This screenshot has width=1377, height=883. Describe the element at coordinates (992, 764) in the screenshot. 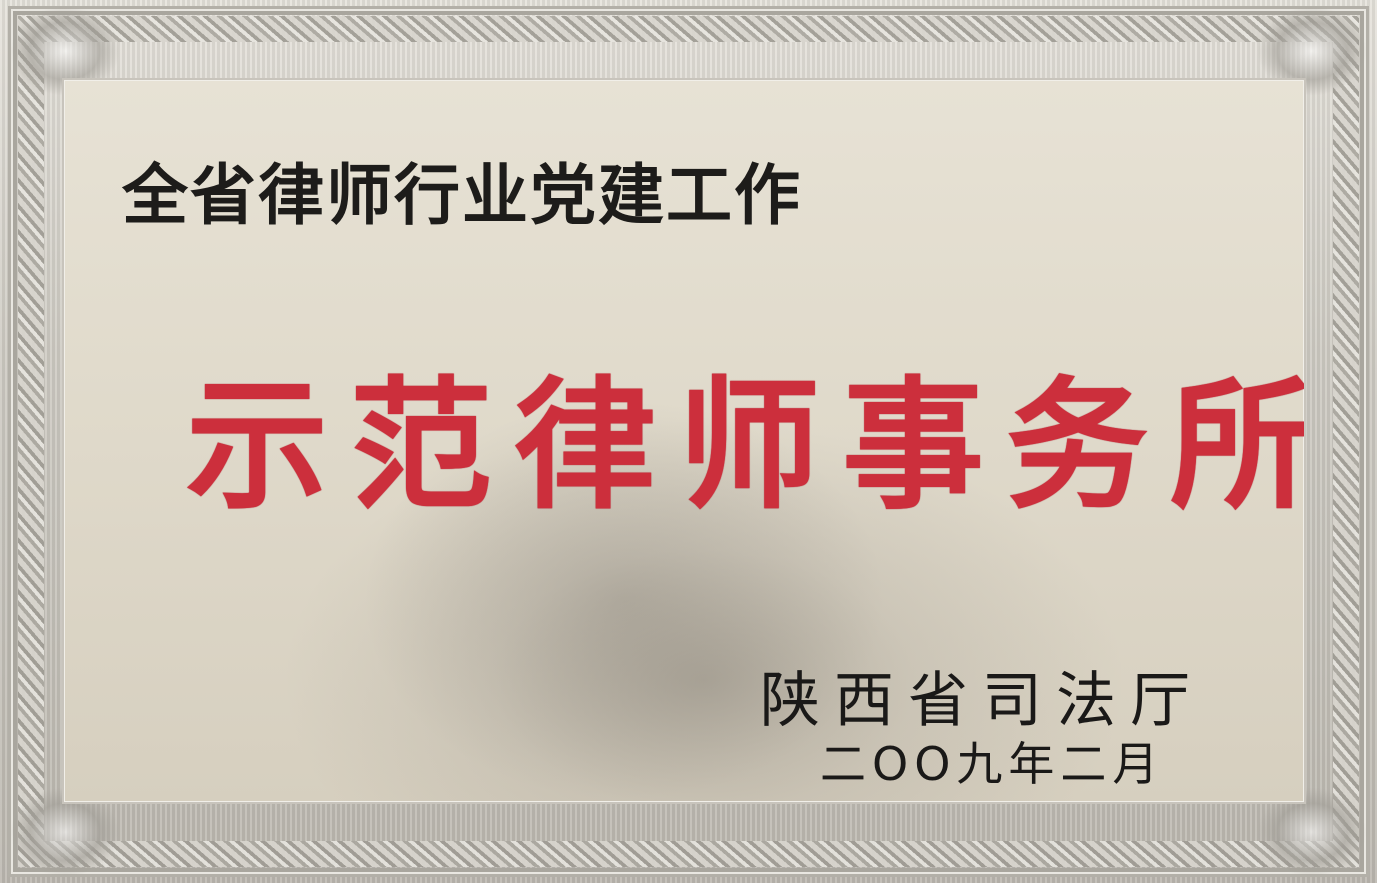

I see `issue-date: 二OO九年二月` at that location.